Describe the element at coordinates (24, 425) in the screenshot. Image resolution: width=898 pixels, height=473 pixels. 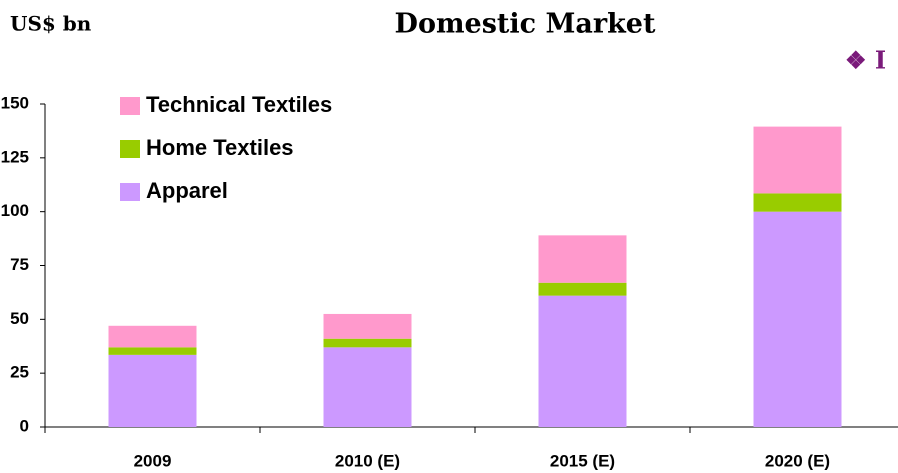
I see `y-tick-label: 0` at that location.